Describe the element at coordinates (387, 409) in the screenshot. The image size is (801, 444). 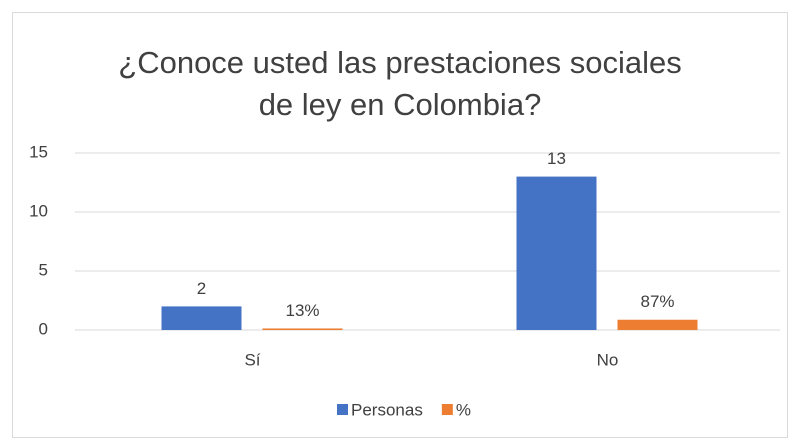
I see `legend-label: Personas` at that location.